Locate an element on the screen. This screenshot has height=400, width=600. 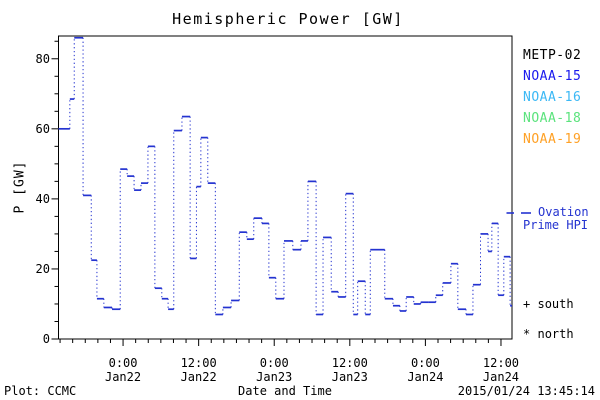
north-marker-label: north is located at coordinates (555, 334).